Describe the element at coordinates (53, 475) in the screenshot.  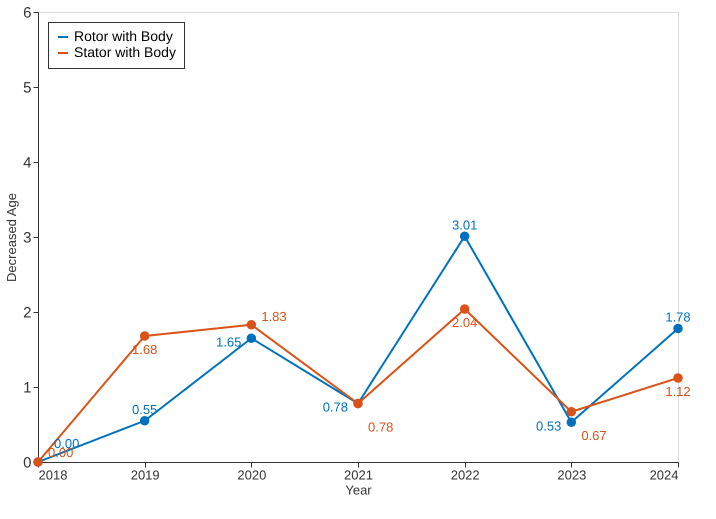
I see `x-tick-label: 2018` at that location.